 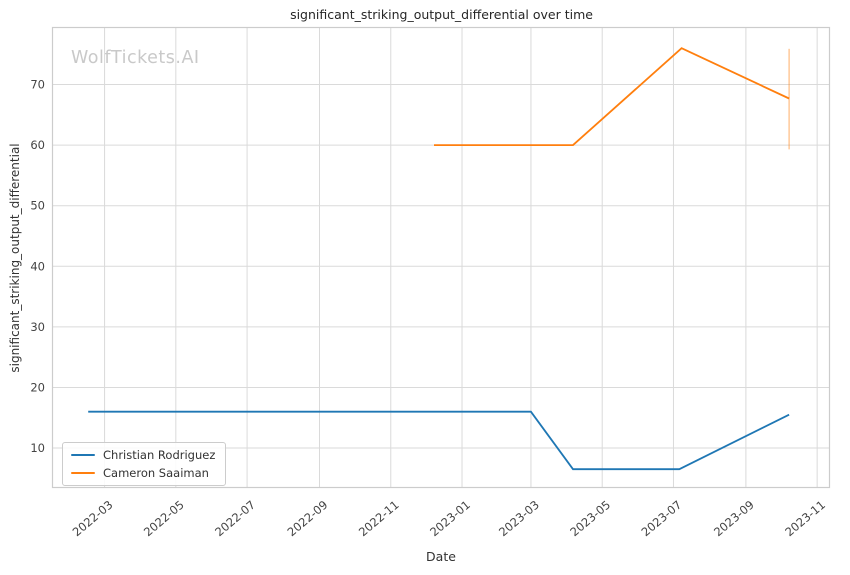 I want to click on y-tick-label: 50, so click(x=37, y=206).